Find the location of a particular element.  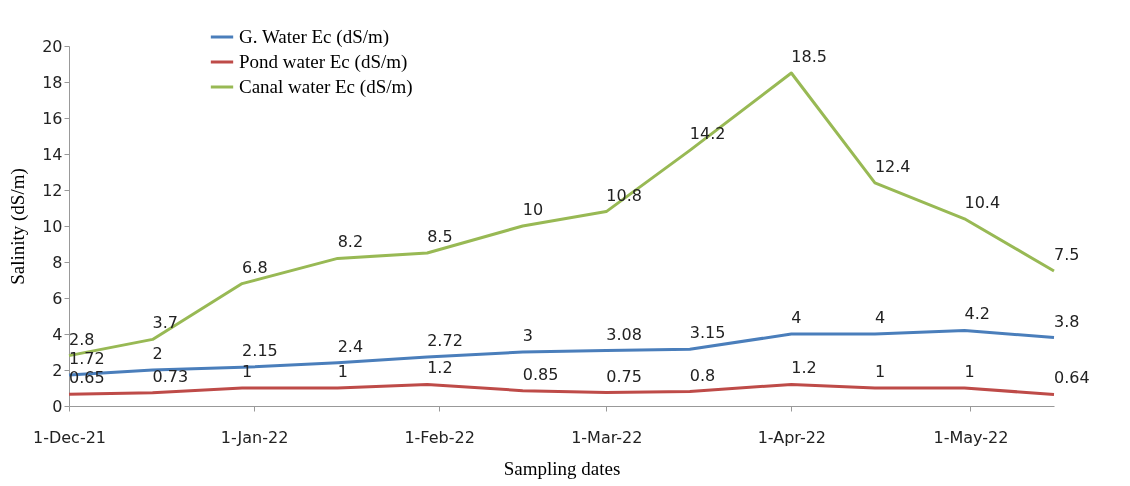

line-series is located at coordinates (561, 389).